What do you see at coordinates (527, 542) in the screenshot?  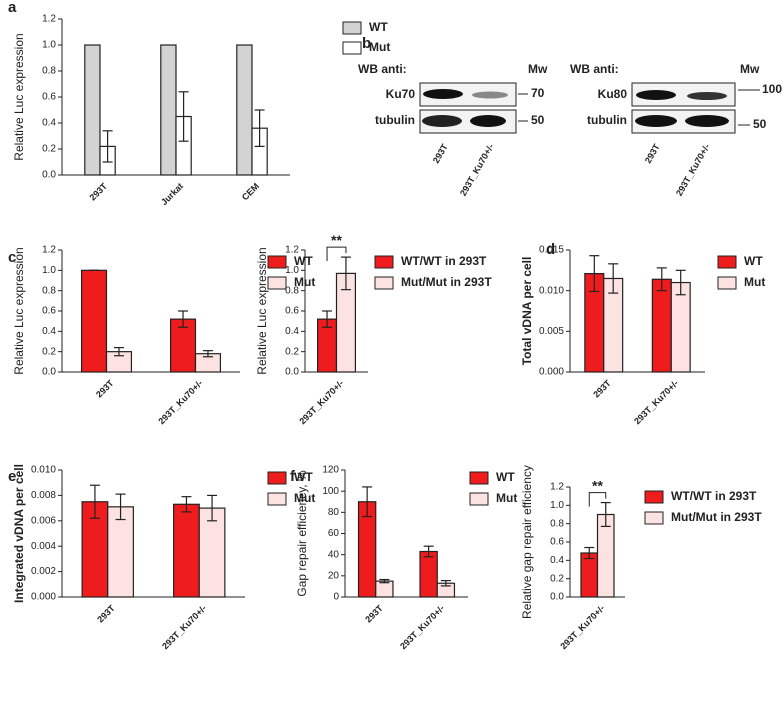 I see `y-axis-label: Relative gap repair efficiency` at bounding box center [527, 542].